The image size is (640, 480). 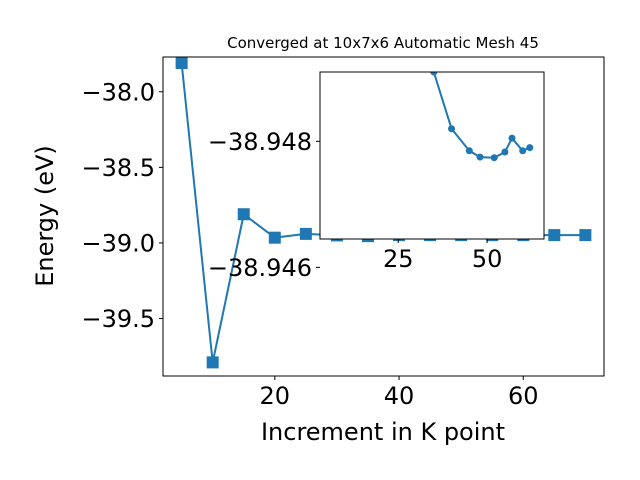 I want to click on main-y-tick-label: −38.5, so click(x=118, y=168).